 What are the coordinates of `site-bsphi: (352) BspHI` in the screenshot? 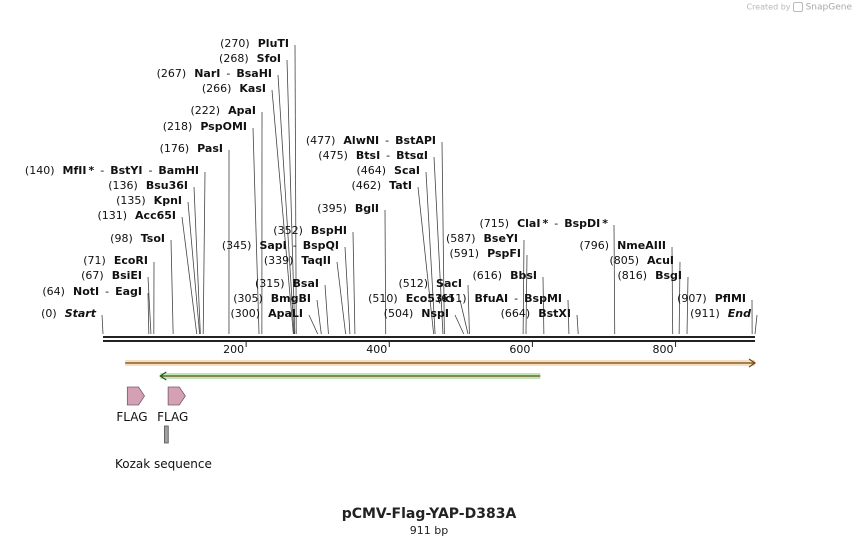 It's located at (314, 279).